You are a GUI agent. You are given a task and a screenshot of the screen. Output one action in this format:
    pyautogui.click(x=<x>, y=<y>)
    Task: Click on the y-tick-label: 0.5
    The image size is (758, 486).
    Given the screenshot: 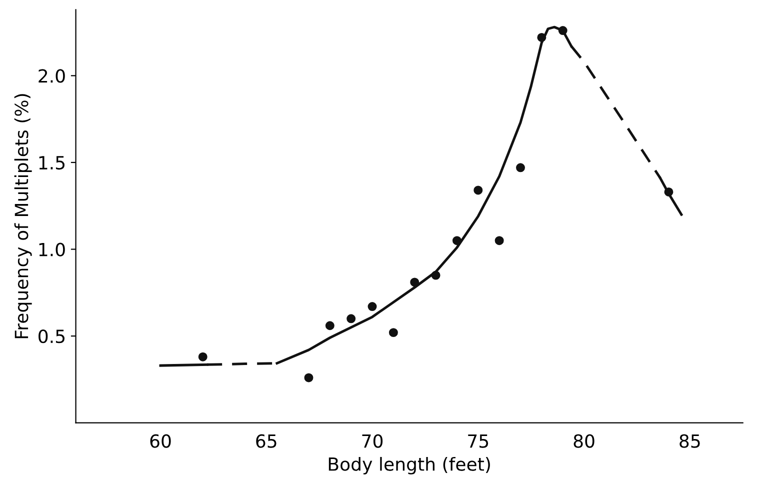 What is the action you would take?
    pyautogui.click(x=51, y=336)
    